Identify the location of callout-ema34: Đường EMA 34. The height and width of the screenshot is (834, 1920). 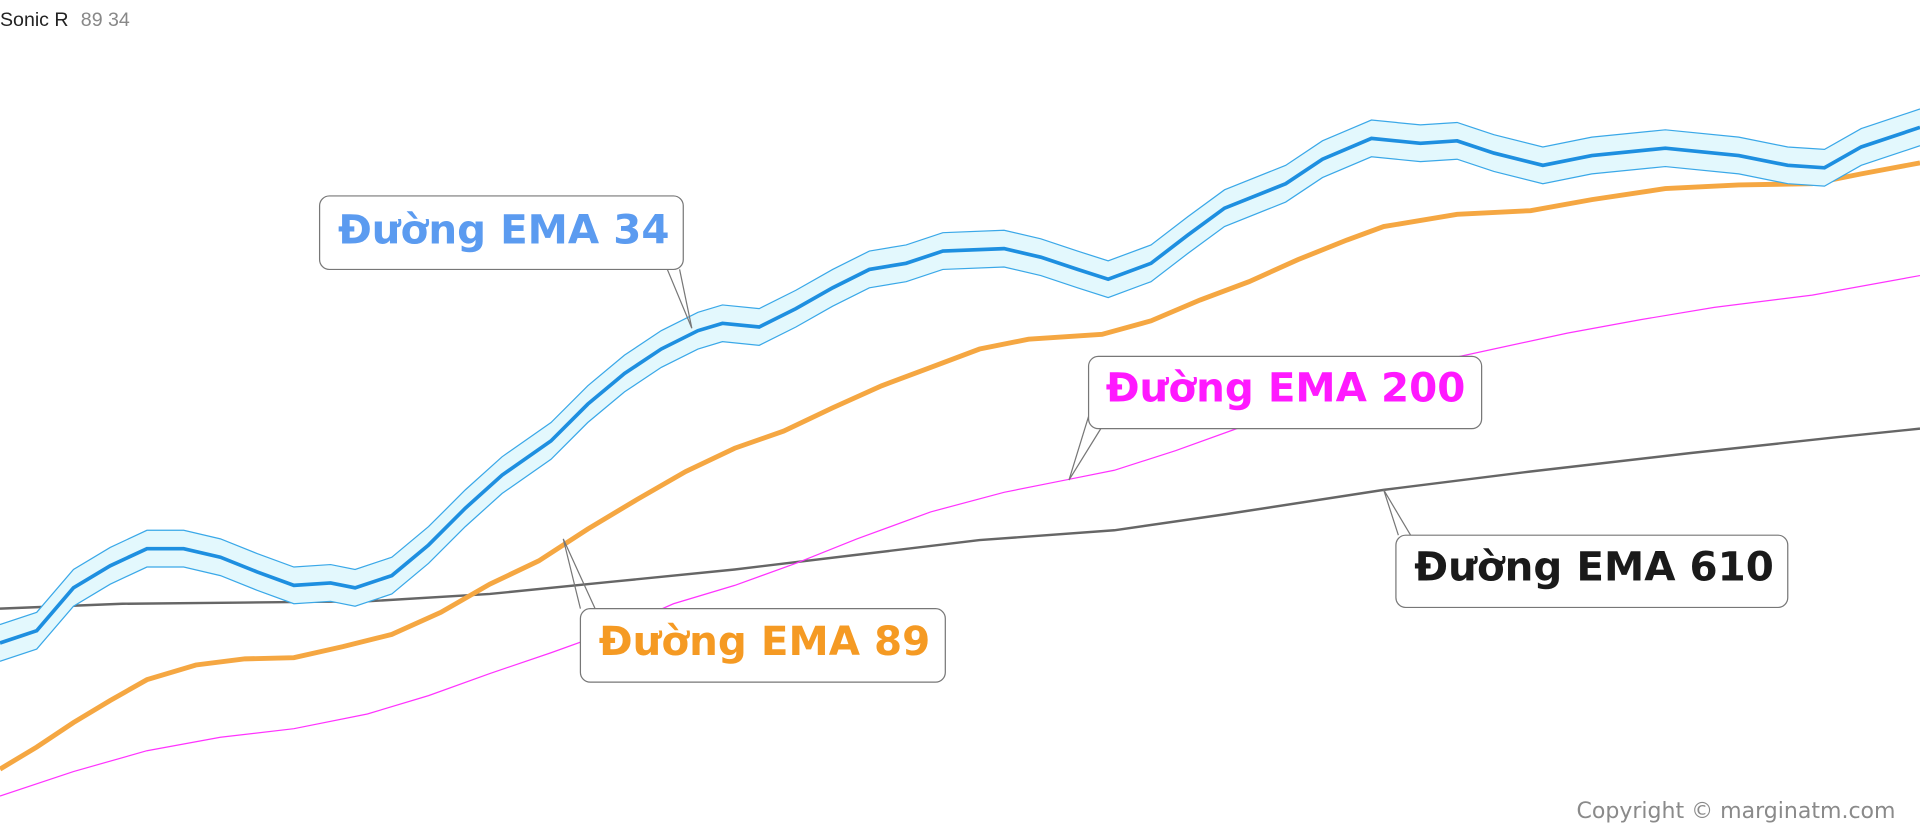
(505, 262).